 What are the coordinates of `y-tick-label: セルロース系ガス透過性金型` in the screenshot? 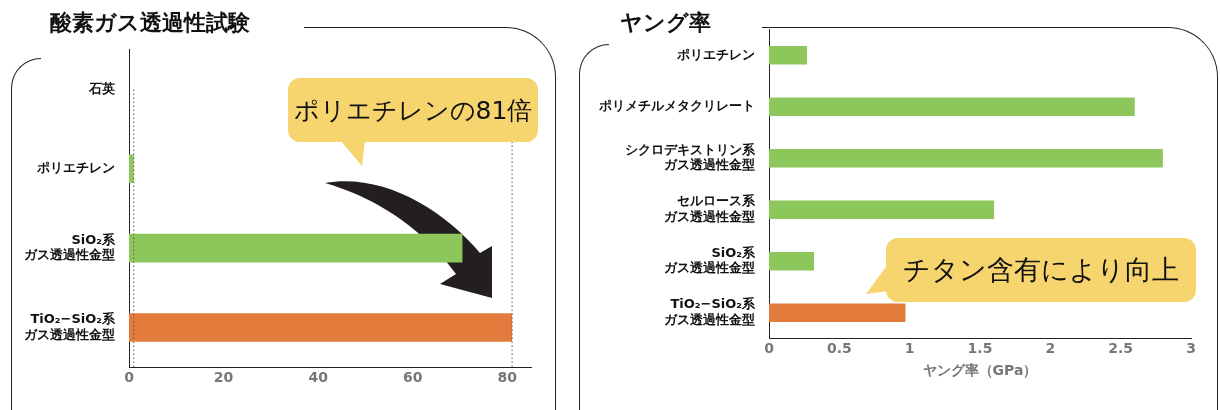 It's located at (710, 208).